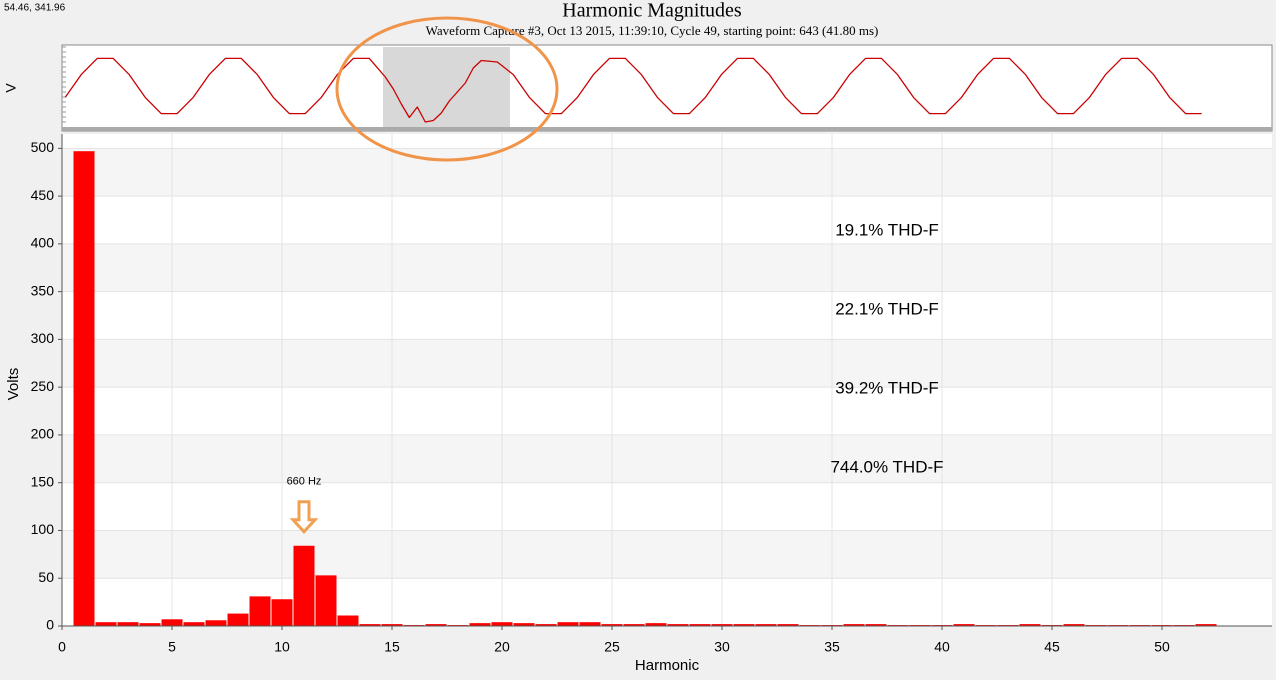  What do you see at coordinates (43, 290) in the screenshot?
I see `y-tick-label: 350` at bounding box center [43, 290].